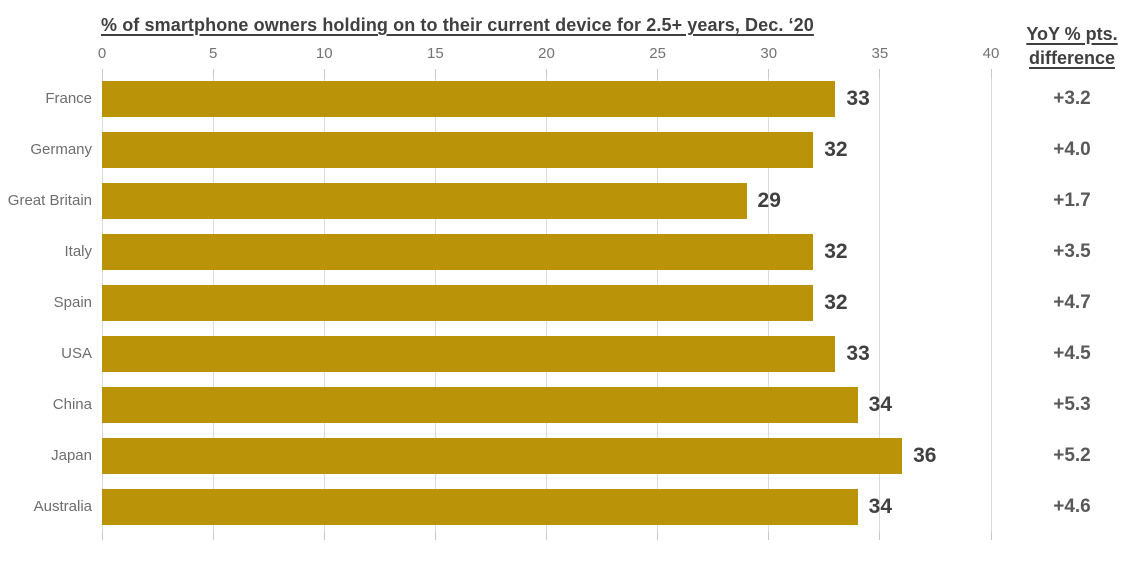 Image resolution: width=1148 pixels, height=569 pixels. What do you see at coordinates (102, 53) in the screenshot?
I see `x-axis-tick-label: 0` at bounding box center [102, 53].